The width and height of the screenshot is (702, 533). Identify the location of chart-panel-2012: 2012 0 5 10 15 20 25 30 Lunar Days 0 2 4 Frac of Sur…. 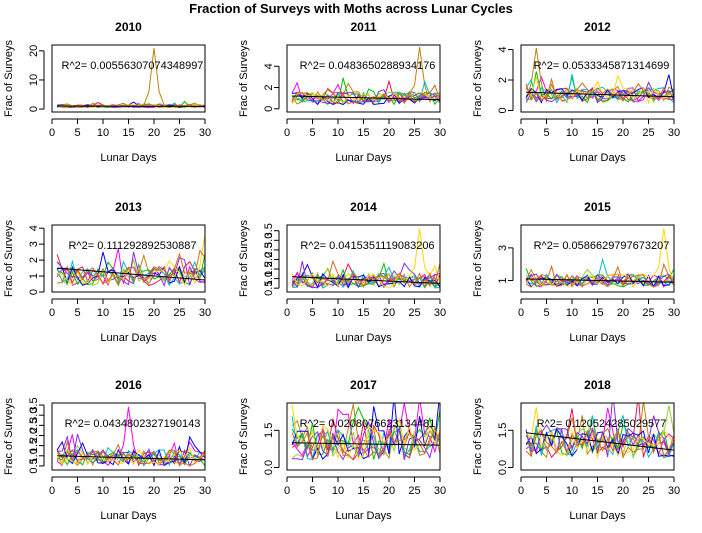
(576, 92).